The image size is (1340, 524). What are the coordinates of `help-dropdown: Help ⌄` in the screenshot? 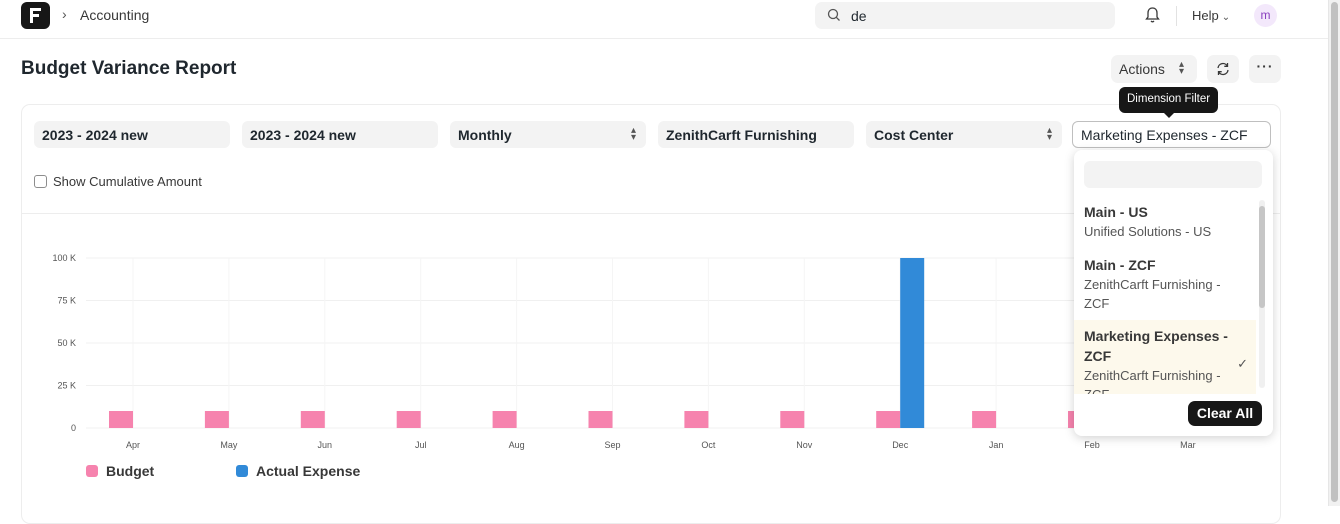 It's located at (1211, 15).